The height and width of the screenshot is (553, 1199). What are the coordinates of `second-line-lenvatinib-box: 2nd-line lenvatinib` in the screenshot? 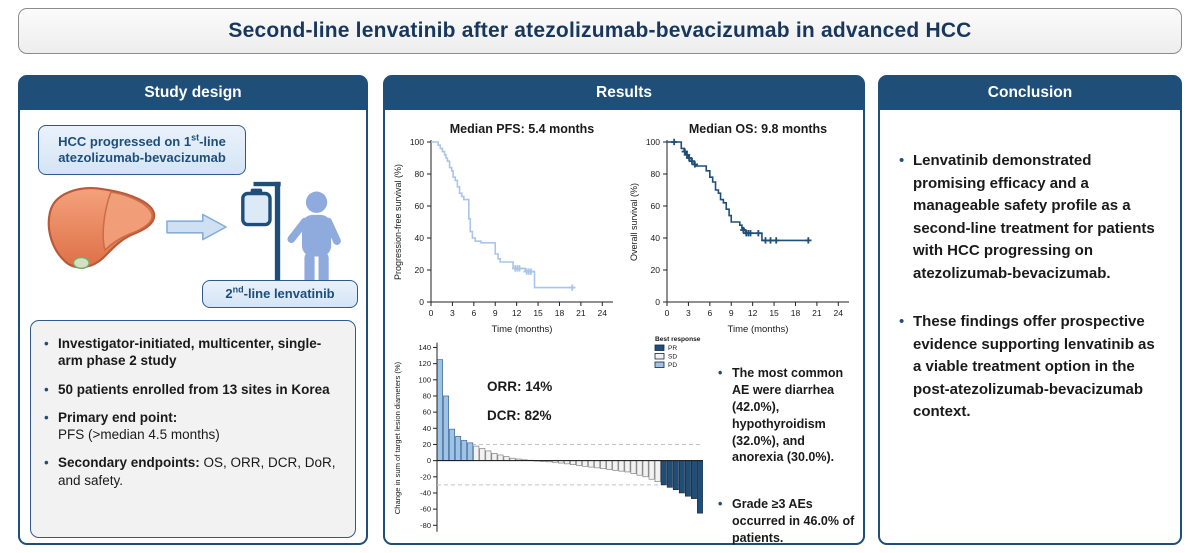 It's located at (280, 294).